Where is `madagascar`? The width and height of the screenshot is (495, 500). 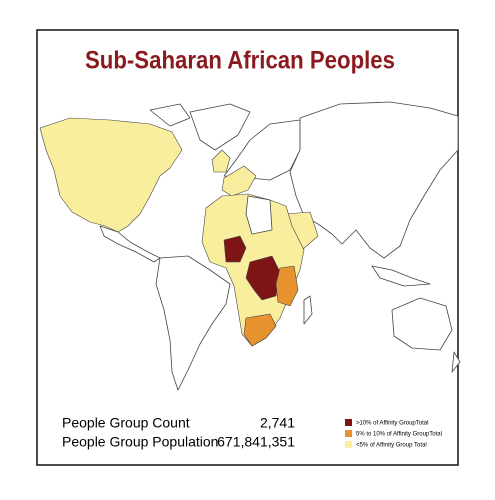
madagascar is located at coordinates (308, 310).